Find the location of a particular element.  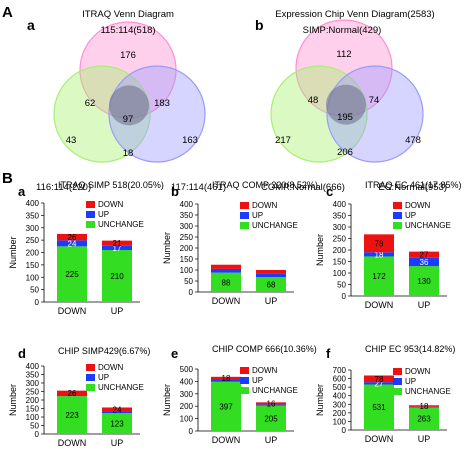

x-tick-label: UP is located at coordinates (424, 439).